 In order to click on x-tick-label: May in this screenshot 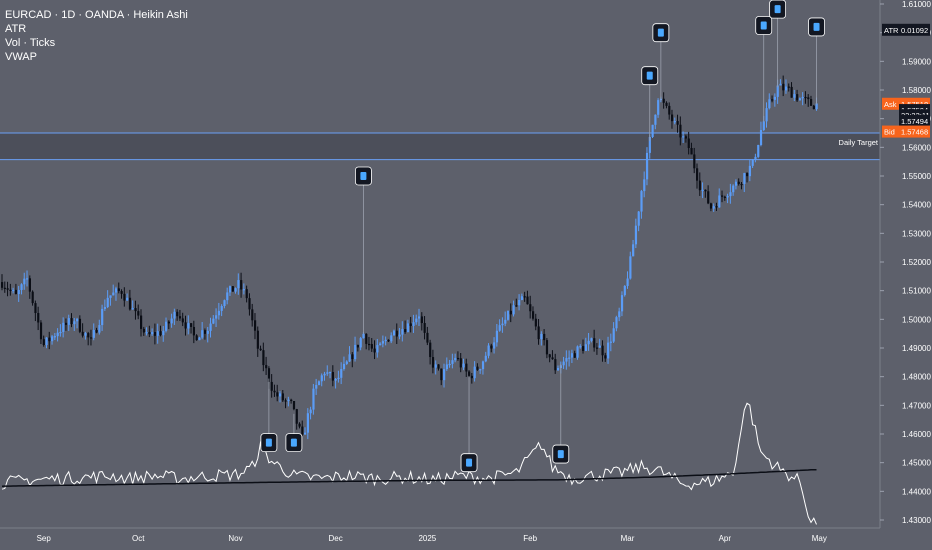, I will do `click(819, 538)`.